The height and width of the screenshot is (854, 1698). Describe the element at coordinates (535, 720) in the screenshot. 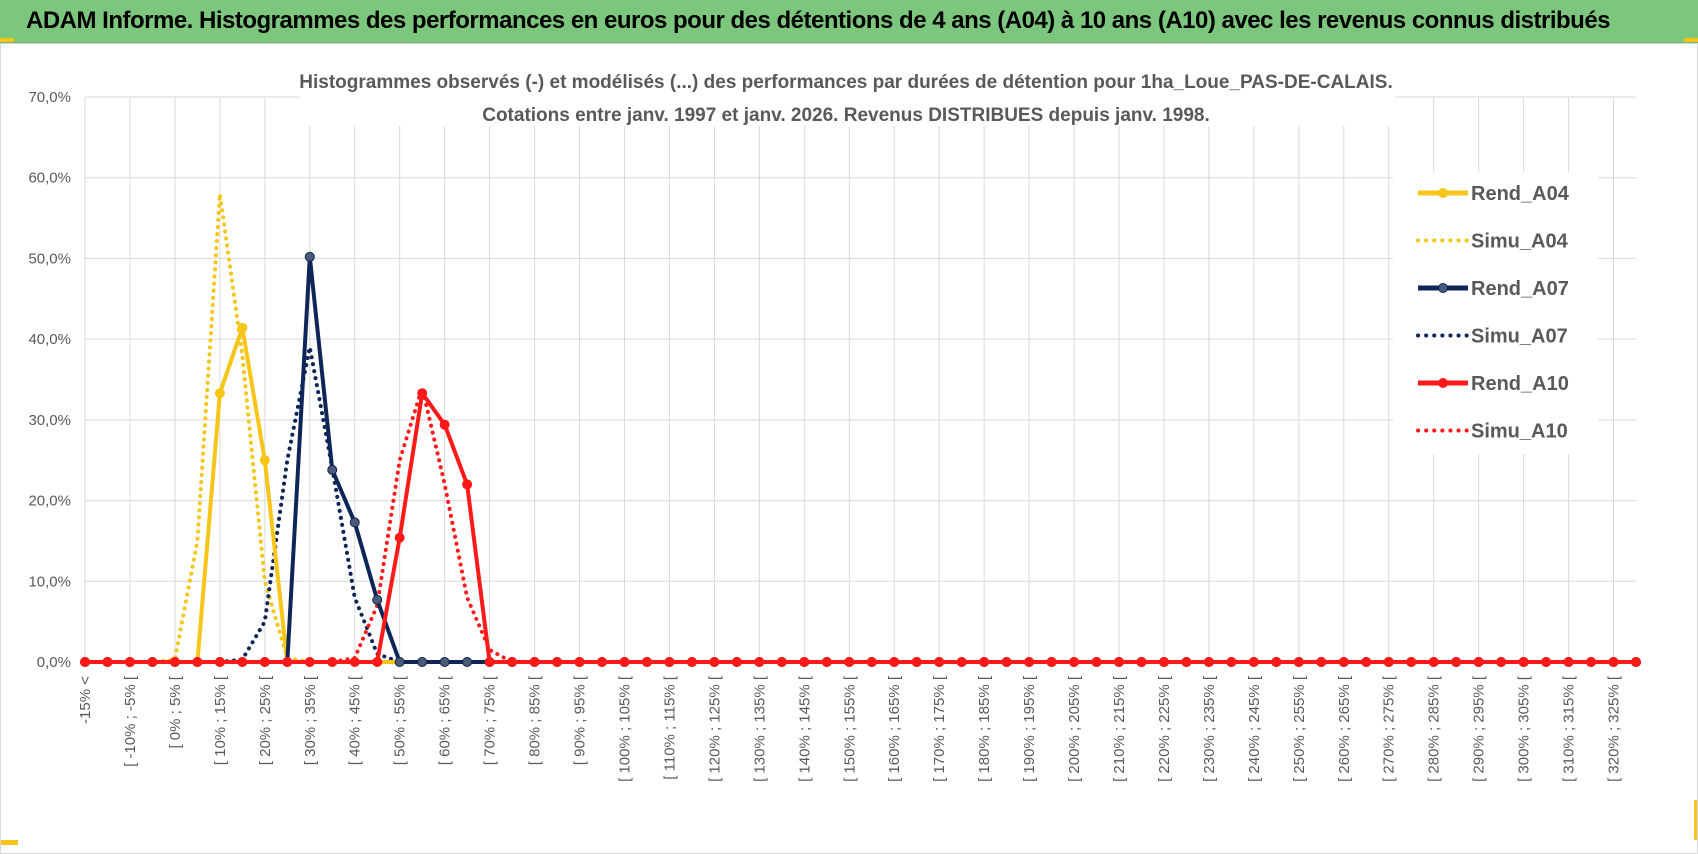

I see `x-tick-label: [ 80% ; 85% [` at that location.